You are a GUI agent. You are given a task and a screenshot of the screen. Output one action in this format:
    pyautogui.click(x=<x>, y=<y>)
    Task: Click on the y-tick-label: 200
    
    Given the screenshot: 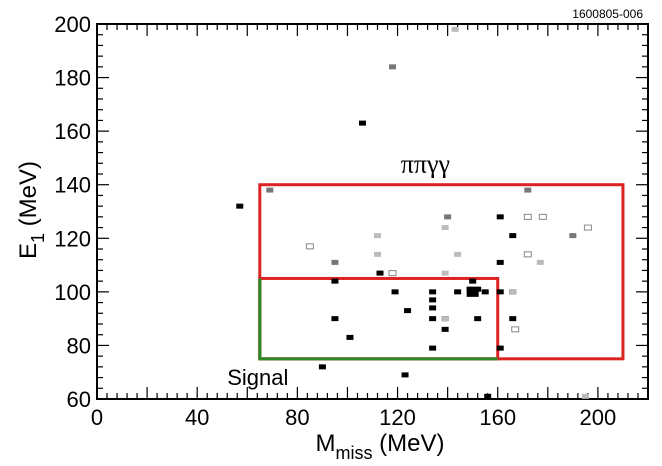 What is the action you would take?
    pyautogui.click(x=72, y=24)
    